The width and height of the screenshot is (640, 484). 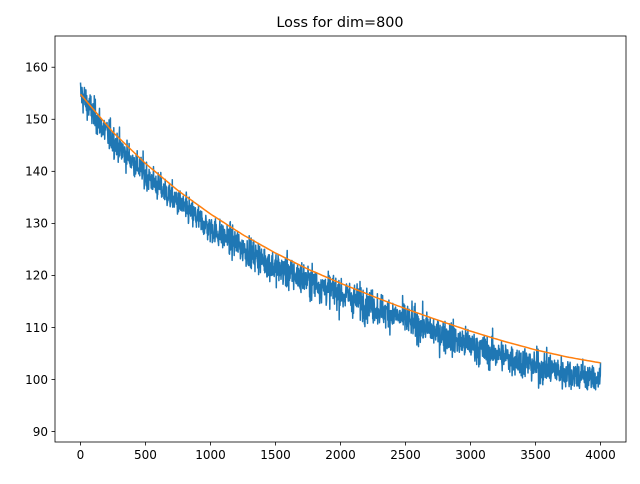 I want to click on y-tick-label: 150, so click(x=36, y=120).